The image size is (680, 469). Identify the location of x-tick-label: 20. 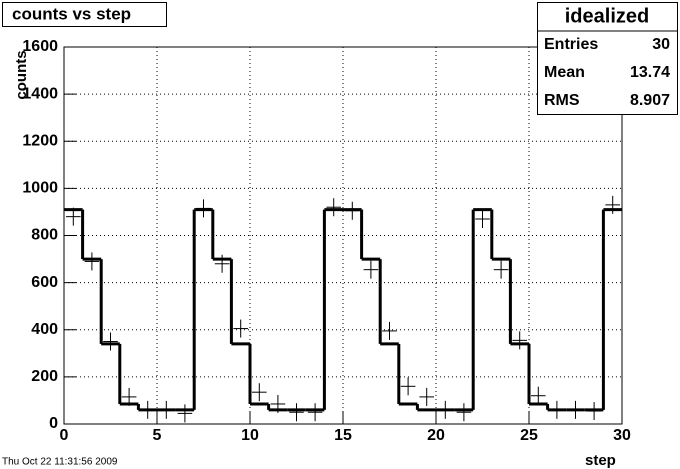
(436, 435).